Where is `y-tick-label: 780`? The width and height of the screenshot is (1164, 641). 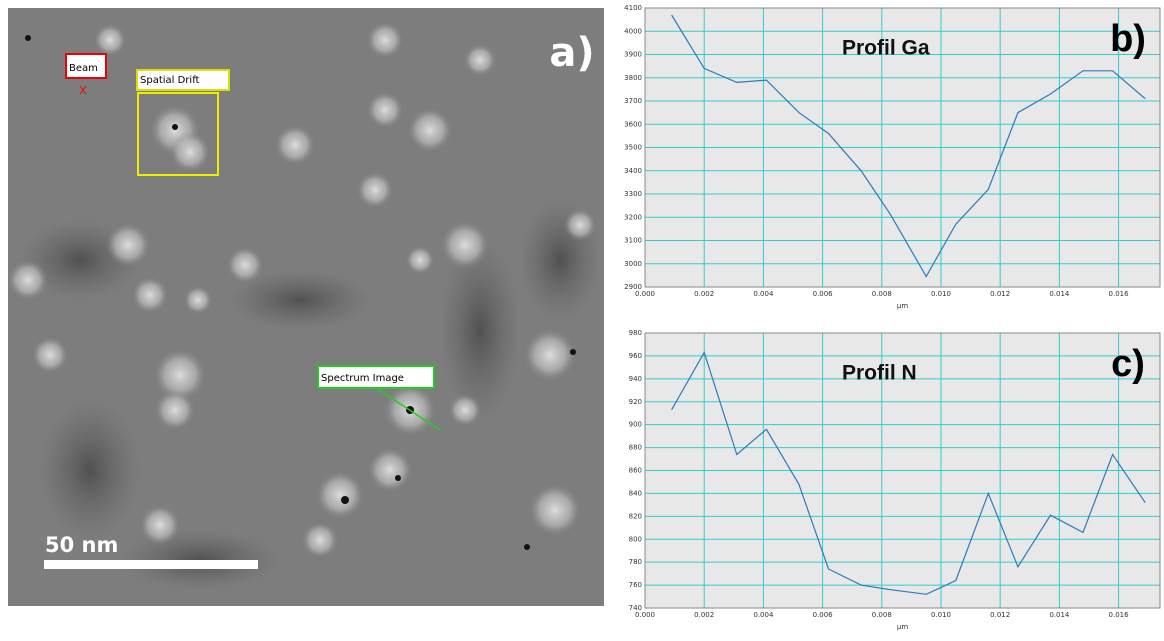
y-tick-label: 780 is located at coordinates (635, 562).